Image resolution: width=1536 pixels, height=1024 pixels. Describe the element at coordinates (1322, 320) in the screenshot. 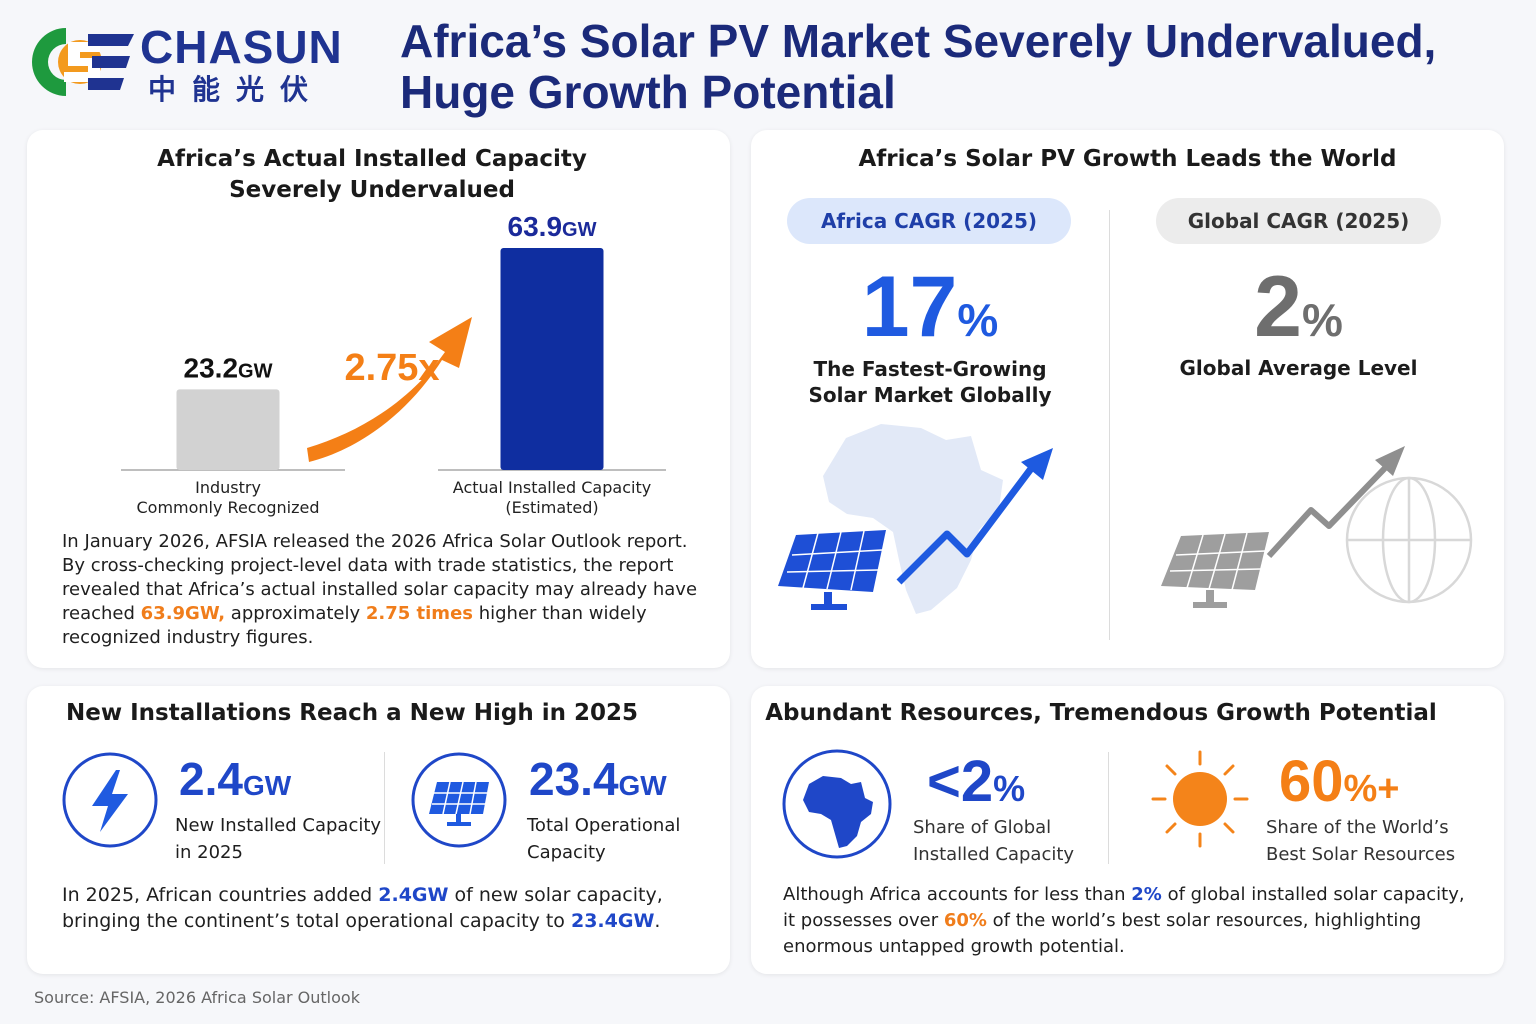

I see `global-cagr-unit: %` at that location.